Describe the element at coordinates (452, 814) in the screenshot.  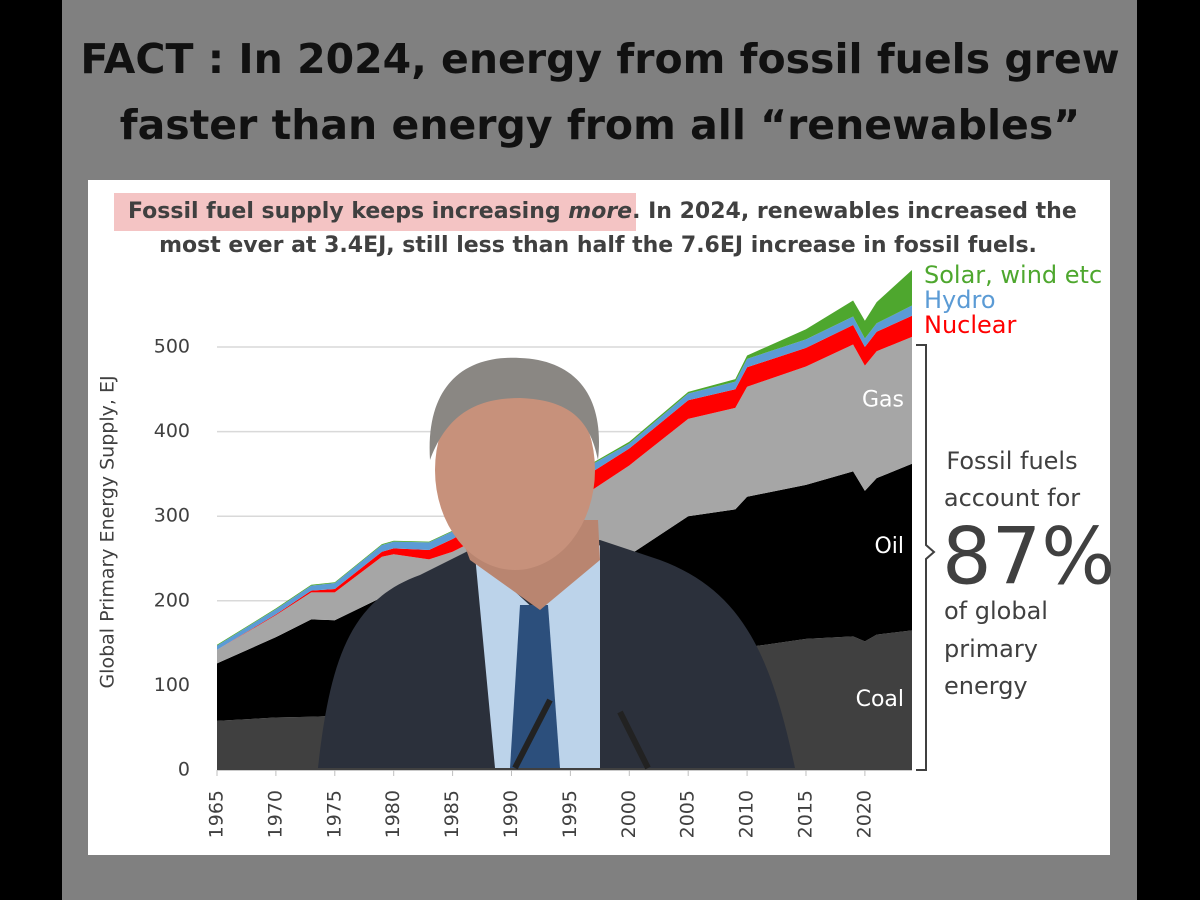
I see `x-tick-label: 1985` at that location.